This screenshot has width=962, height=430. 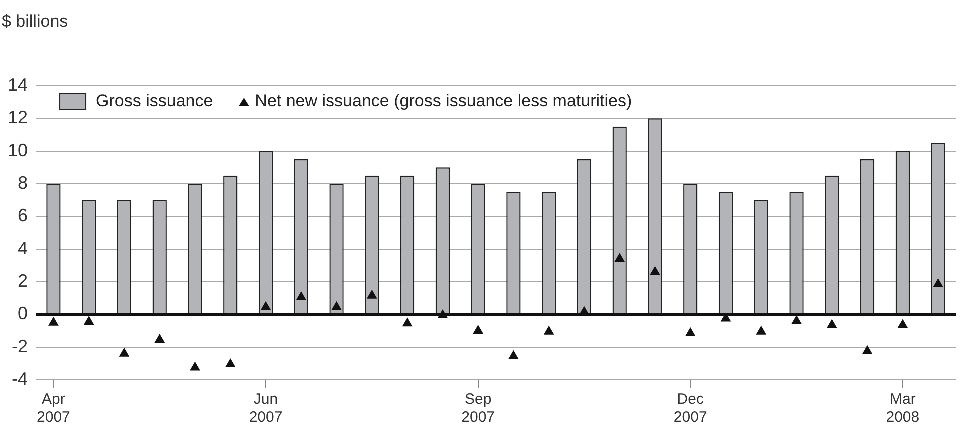 I want to click on y-tick-label: 8, so click(x=23, y=182).